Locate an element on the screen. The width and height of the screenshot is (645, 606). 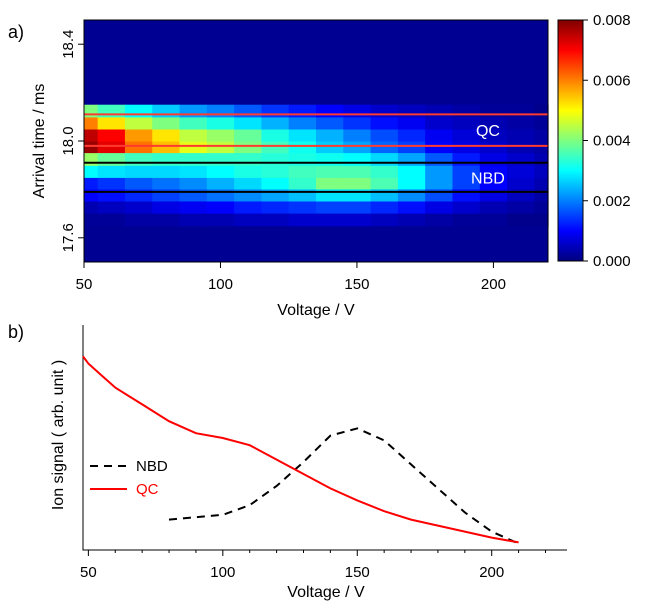
y-tick-label: 18.0 is located at coordinates (68, 140).